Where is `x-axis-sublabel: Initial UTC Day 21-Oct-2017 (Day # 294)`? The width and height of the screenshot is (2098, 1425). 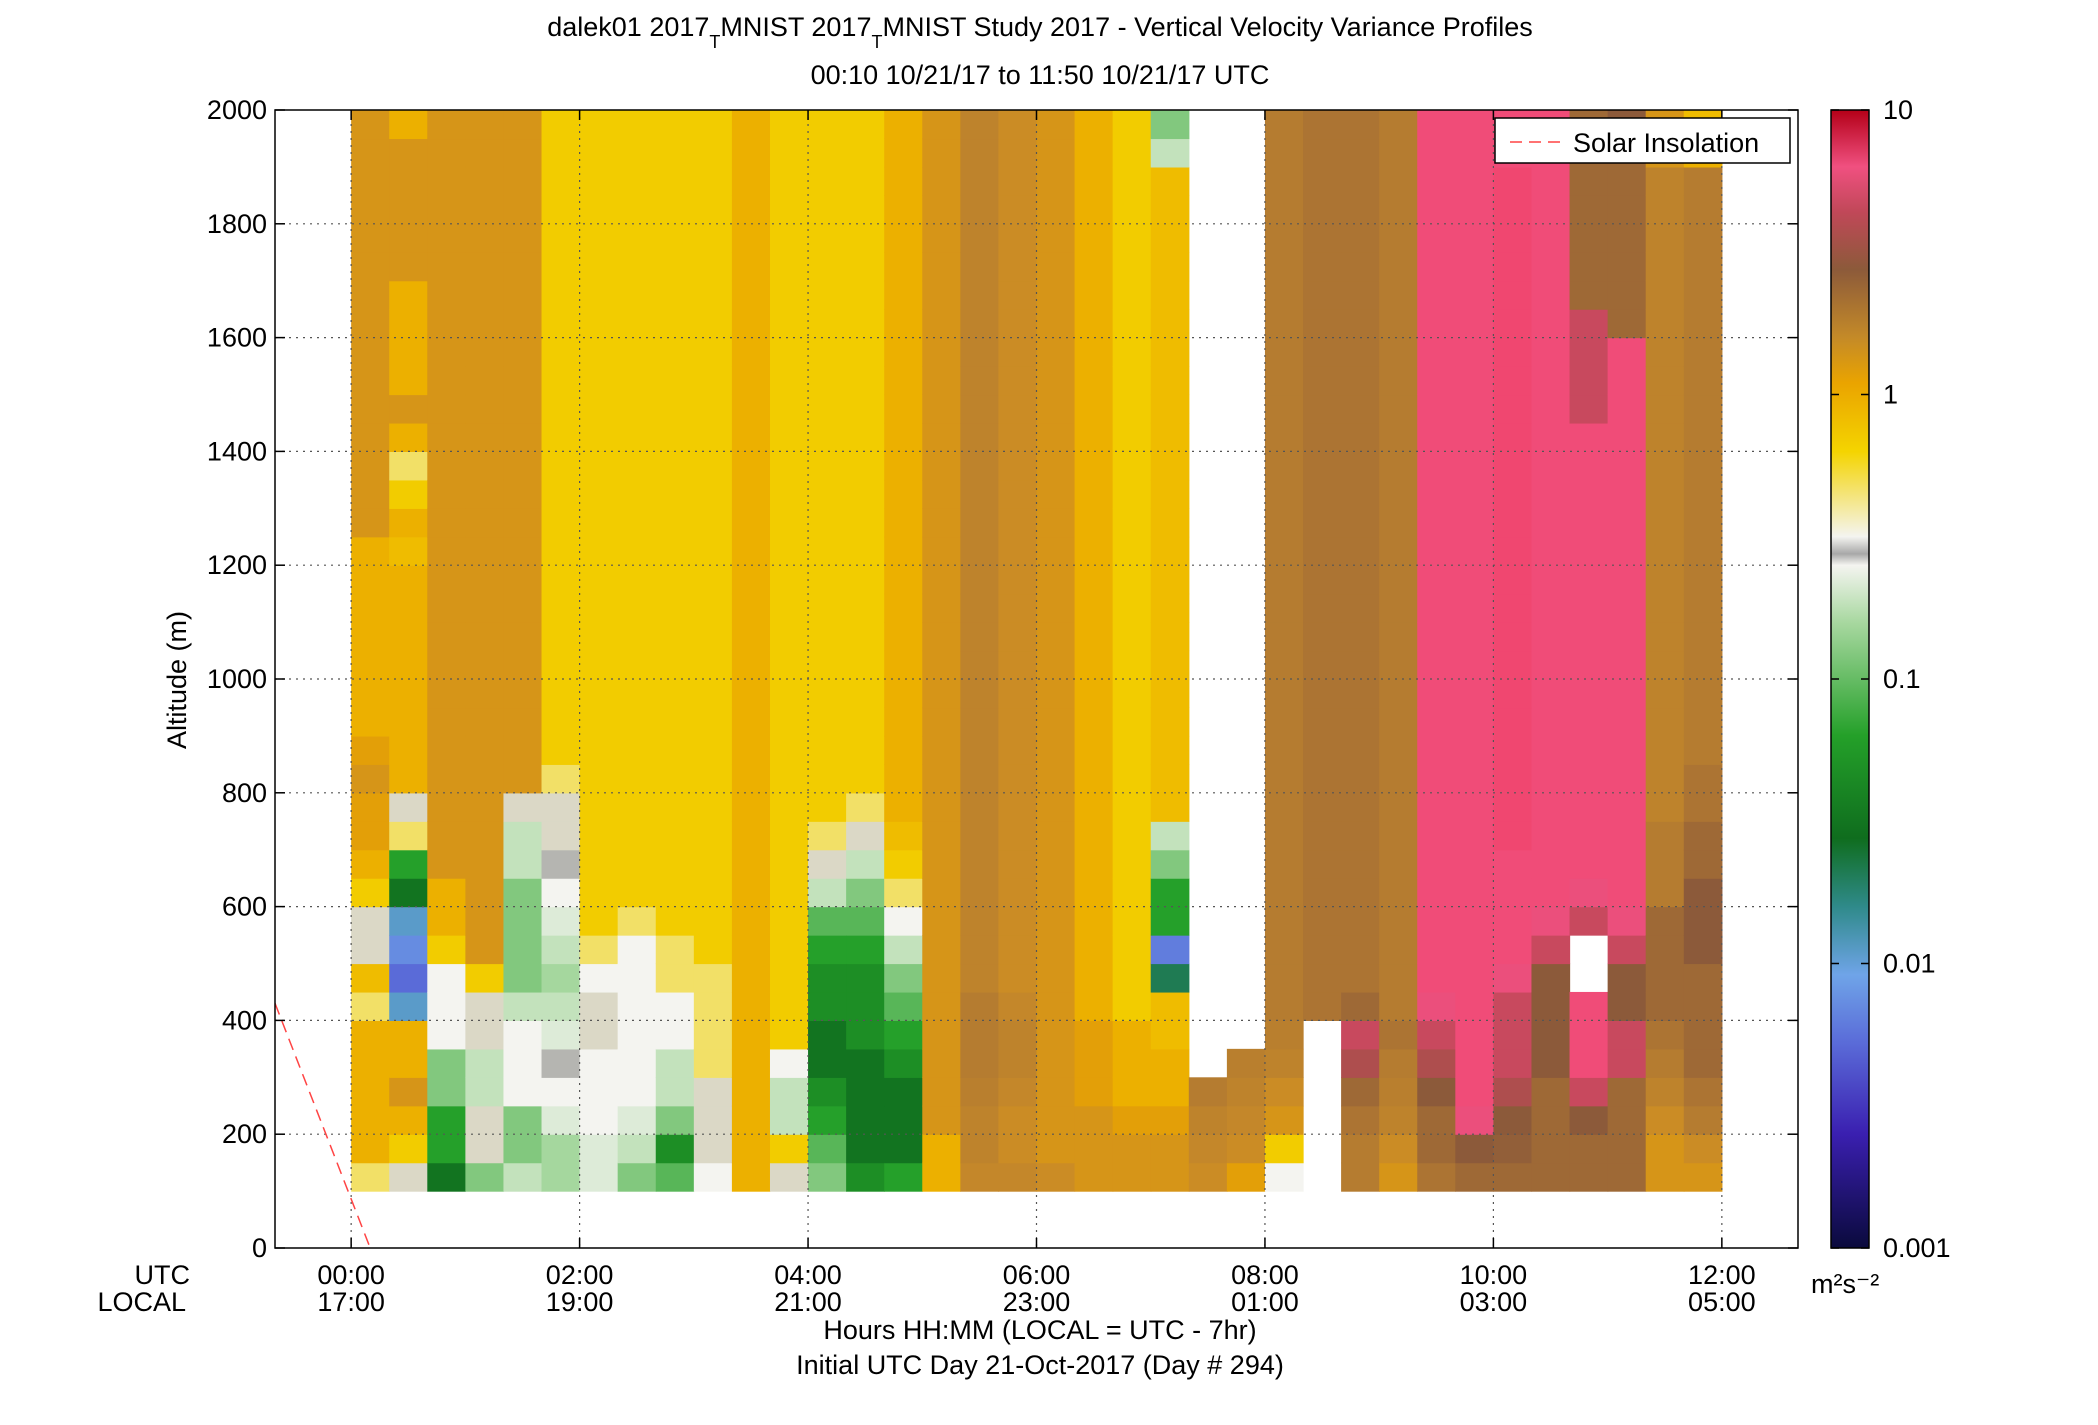
x-axis-sublabel: Initial UTC Day 21-Oct-2017 (Day # 294) is located at coordinates (1040, 1365).